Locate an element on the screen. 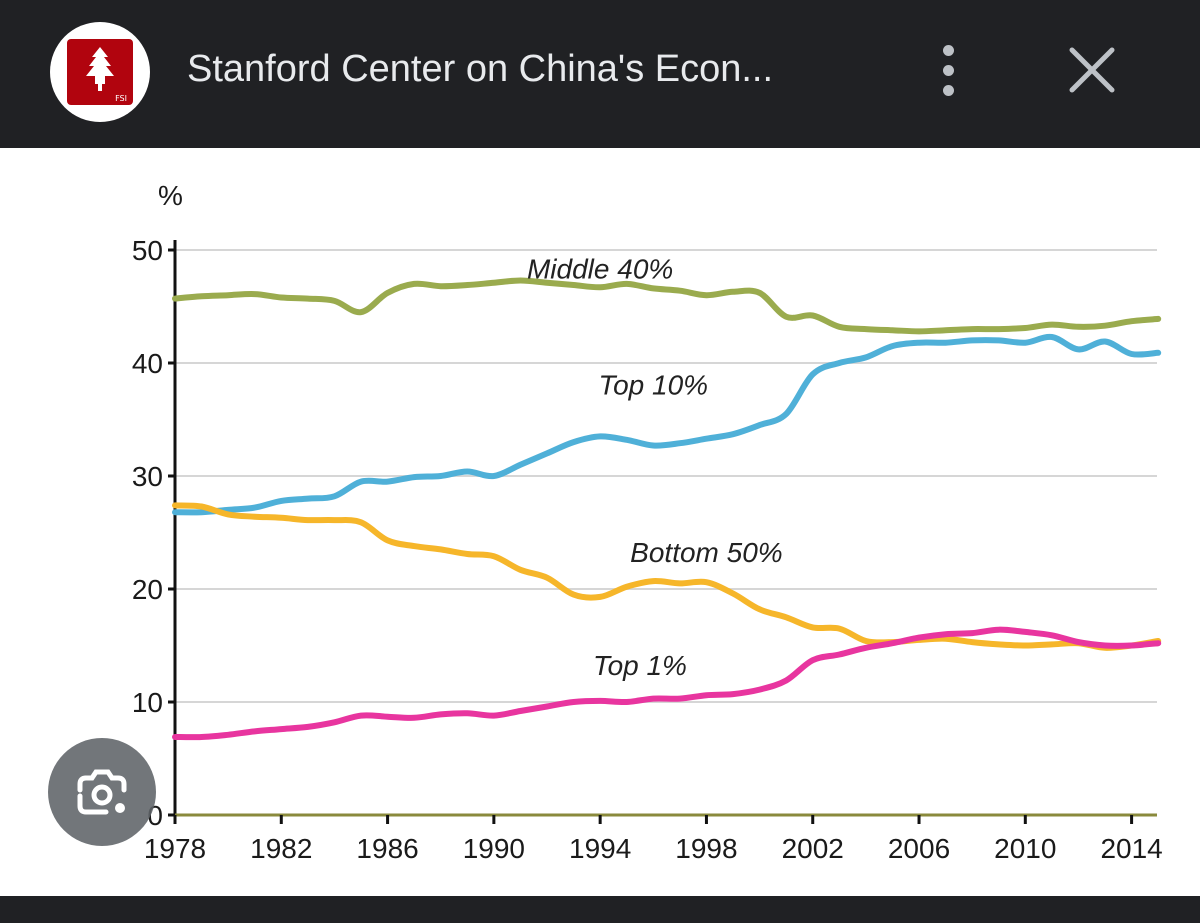 This screenshot has height=923, width=1200. y-tick-label: 20 is located at coordinates (147, 589).